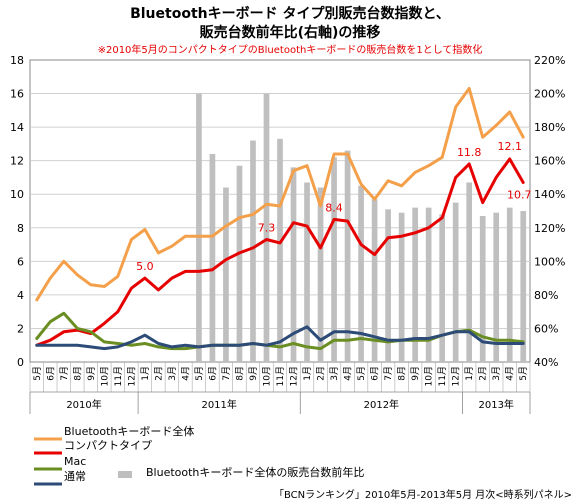 The height and width of the screenshot is (504, 580). Describe the element at coordinates (334, 207) in the screenshot. I see `data-label: 8.4` at that location.